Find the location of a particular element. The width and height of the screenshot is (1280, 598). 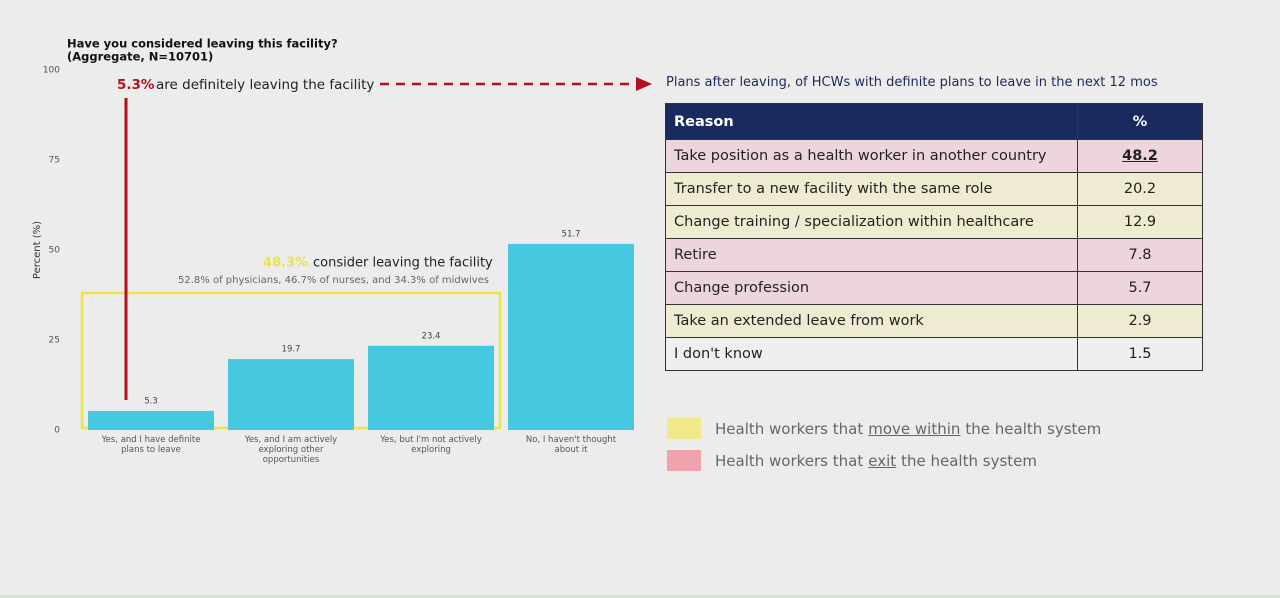

table-row: Take an extended leave from work 2.9 is located at coordinates (934, 321).